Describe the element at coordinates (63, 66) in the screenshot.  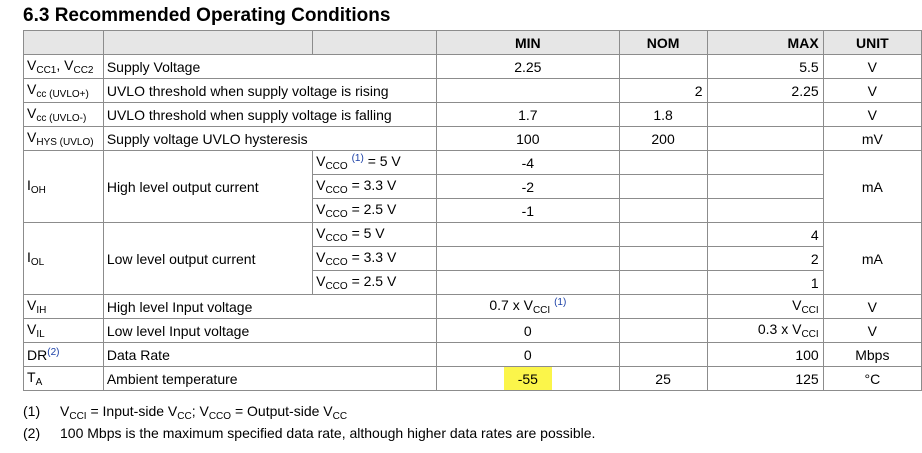
I see `symbol-vcc: VCC1, VCC2` at that location.